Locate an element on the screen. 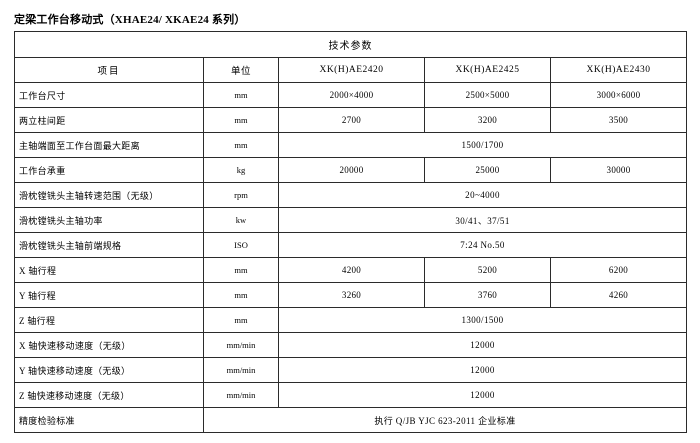 This screenshot has width=700, height=443. row-value-model-2: 5200 is located at coordinates (487, 270).